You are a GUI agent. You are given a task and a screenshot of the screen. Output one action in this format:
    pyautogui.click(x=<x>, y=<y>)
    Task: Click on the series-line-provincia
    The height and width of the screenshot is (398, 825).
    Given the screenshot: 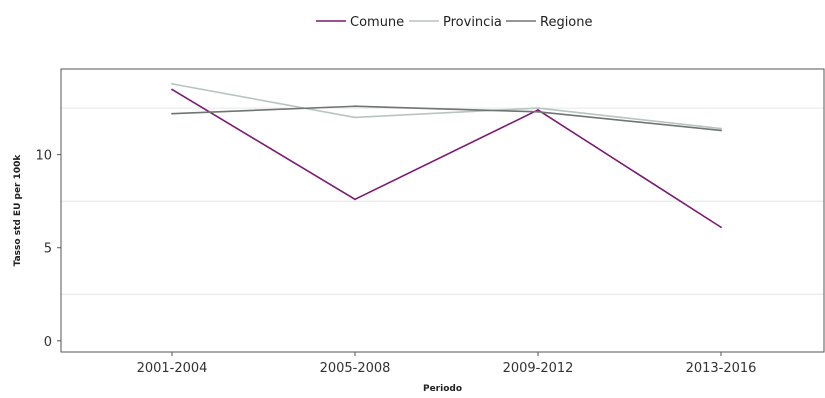 What is the action you would take?
    pyautogui.click(x=446, y=106)
    